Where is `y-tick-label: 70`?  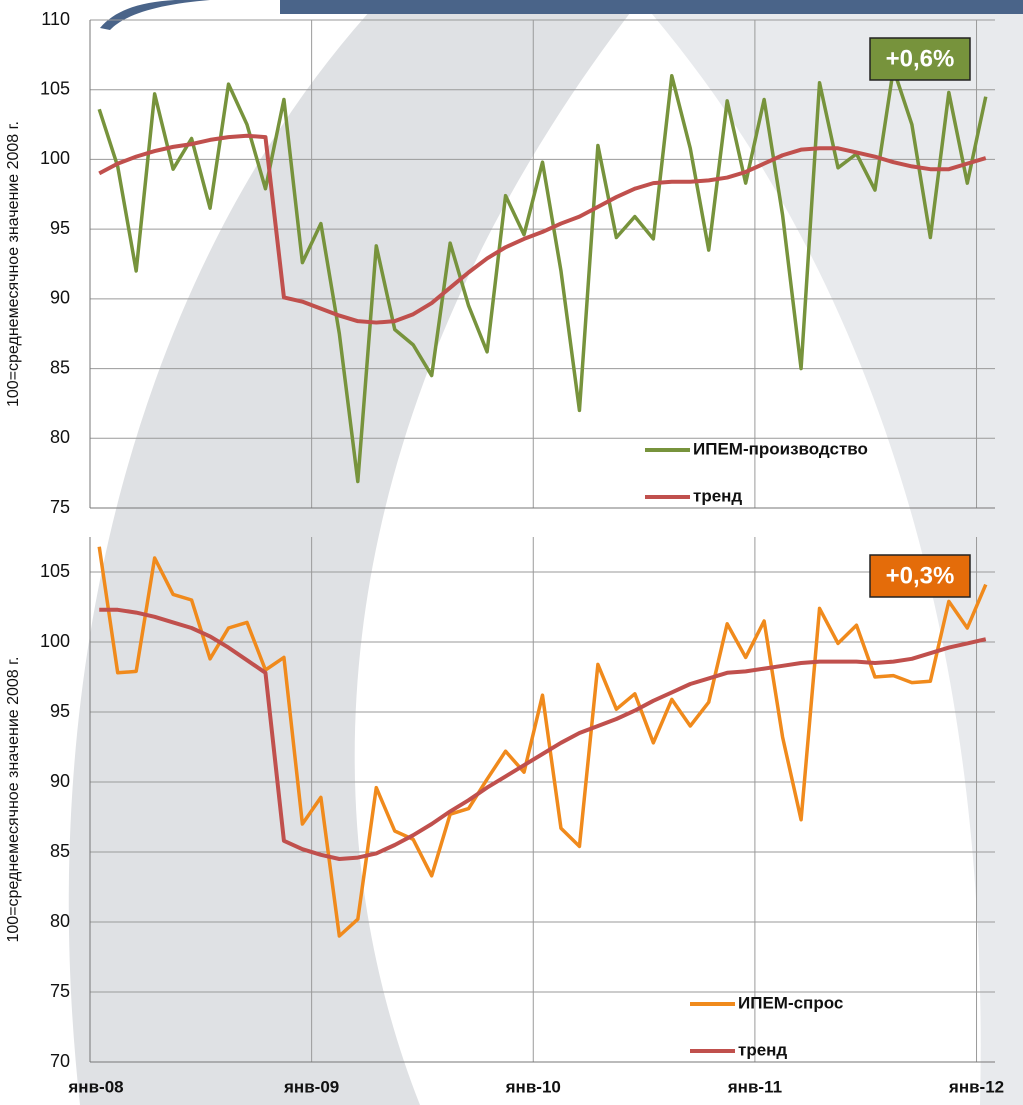
y-tick-label: 70 is located at coordinates (60, 1061).